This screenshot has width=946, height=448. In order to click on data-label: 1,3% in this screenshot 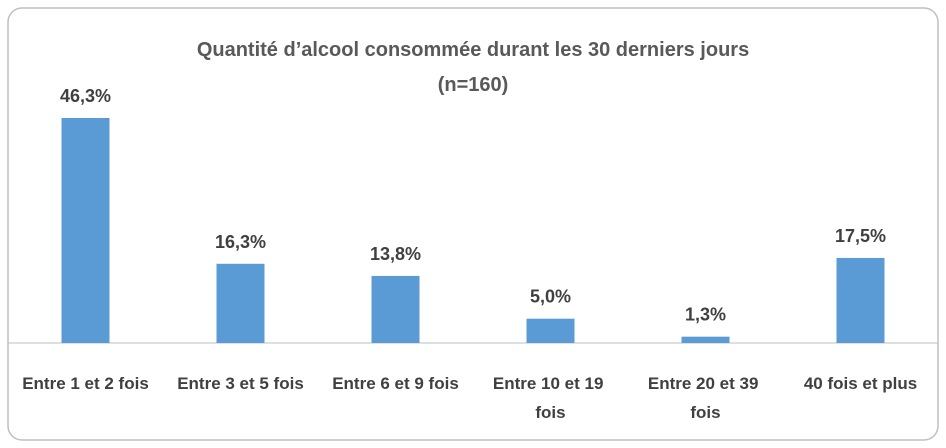, I will do `click(705, 315)`.